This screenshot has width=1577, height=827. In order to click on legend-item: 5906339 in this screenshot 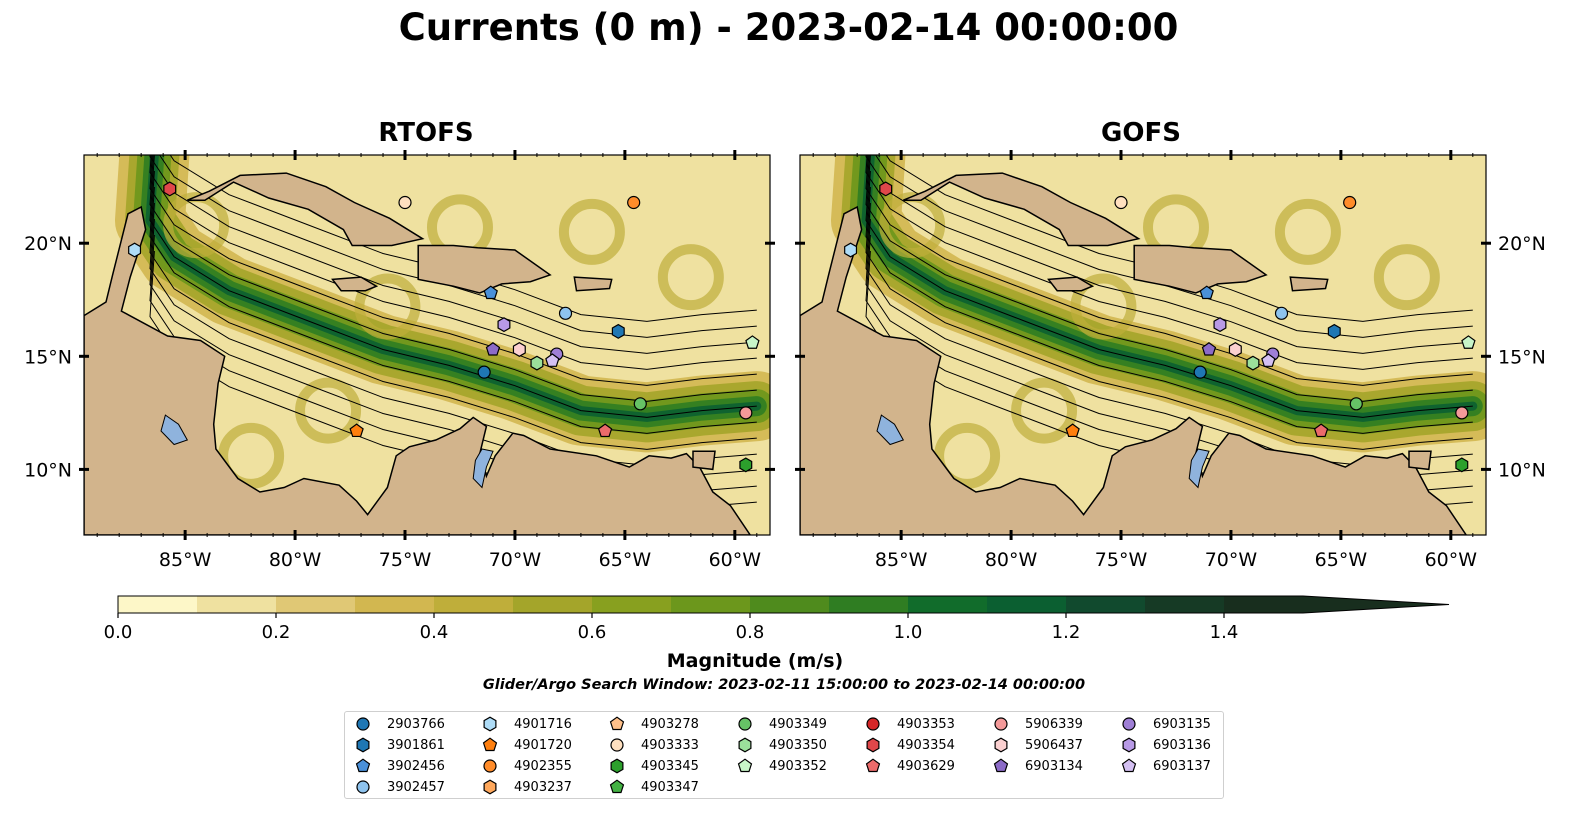, I will do `click(1038, 724)`.